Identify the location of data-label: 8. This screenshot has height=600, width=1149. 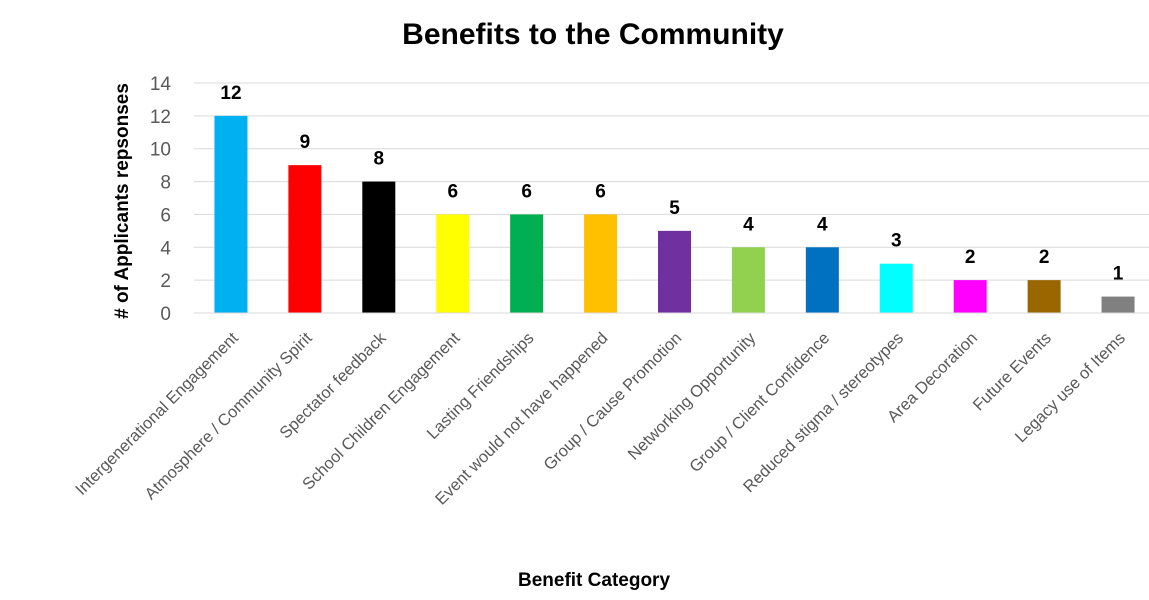
(379, 159).